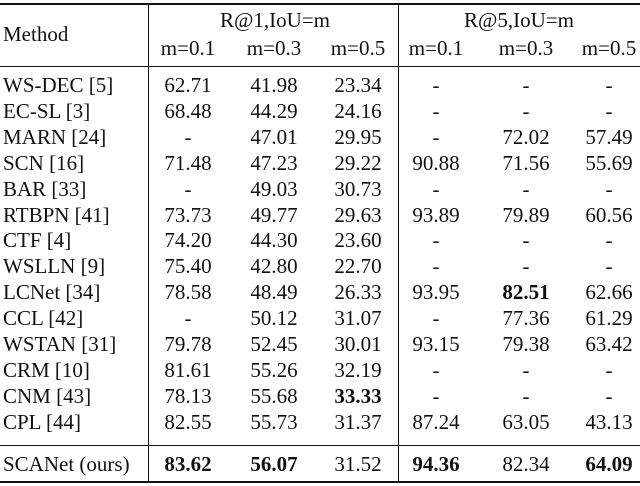 This screenshot has width=640, height=486. Describe the element at coordinates (358, 369) in the screenshot. I see `row-value: 32.19` at that location.